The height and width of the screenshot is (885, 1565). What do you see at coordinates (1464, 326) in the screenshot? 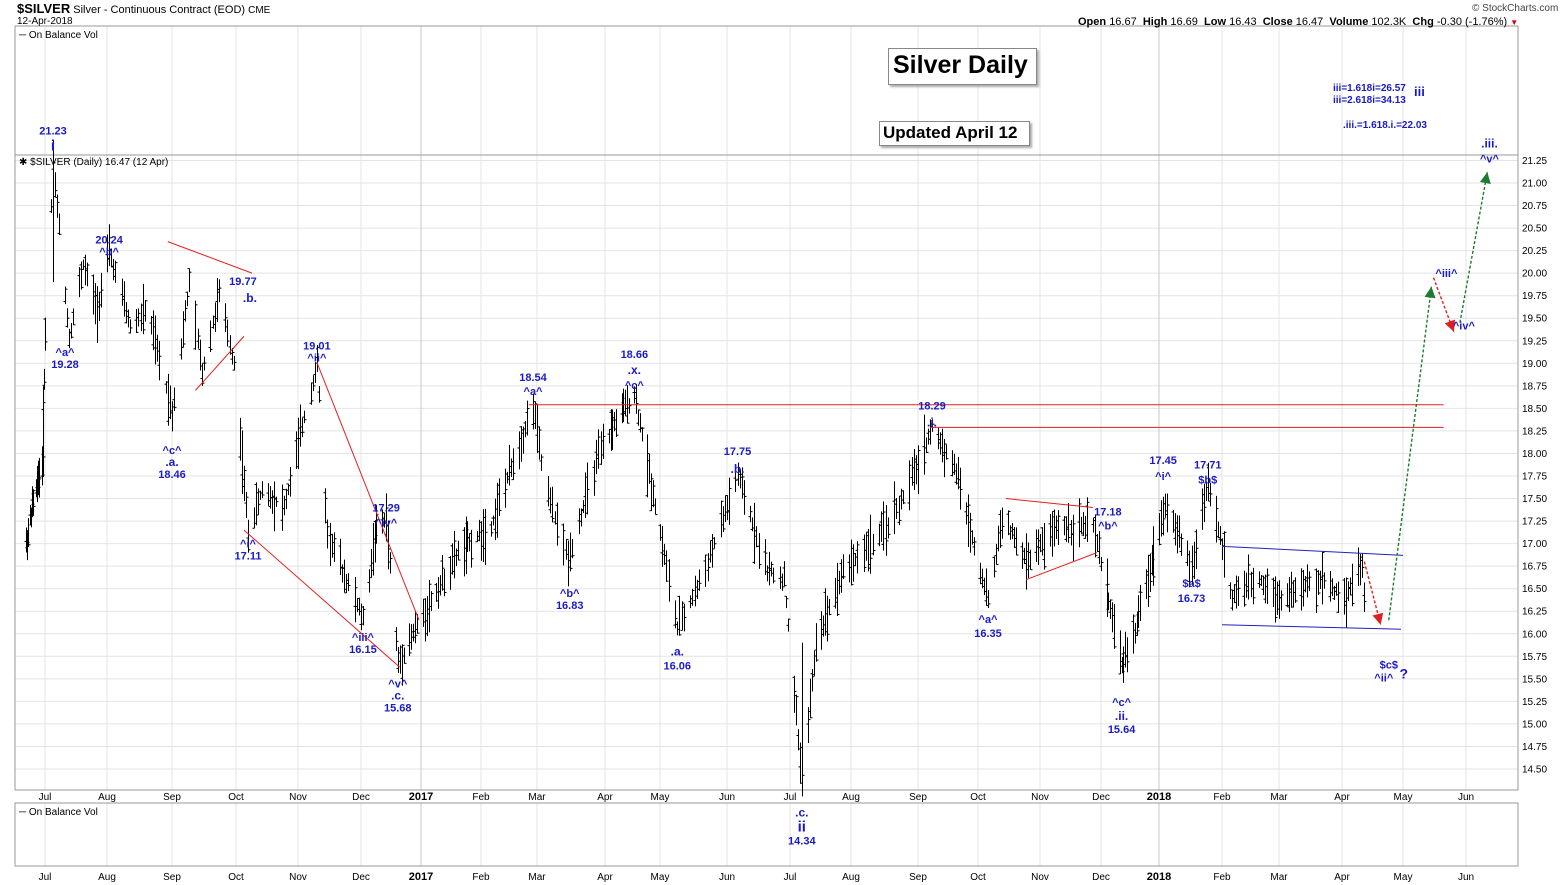
I see `wave-label: ^iv^` at bounding box center [1464, 326].